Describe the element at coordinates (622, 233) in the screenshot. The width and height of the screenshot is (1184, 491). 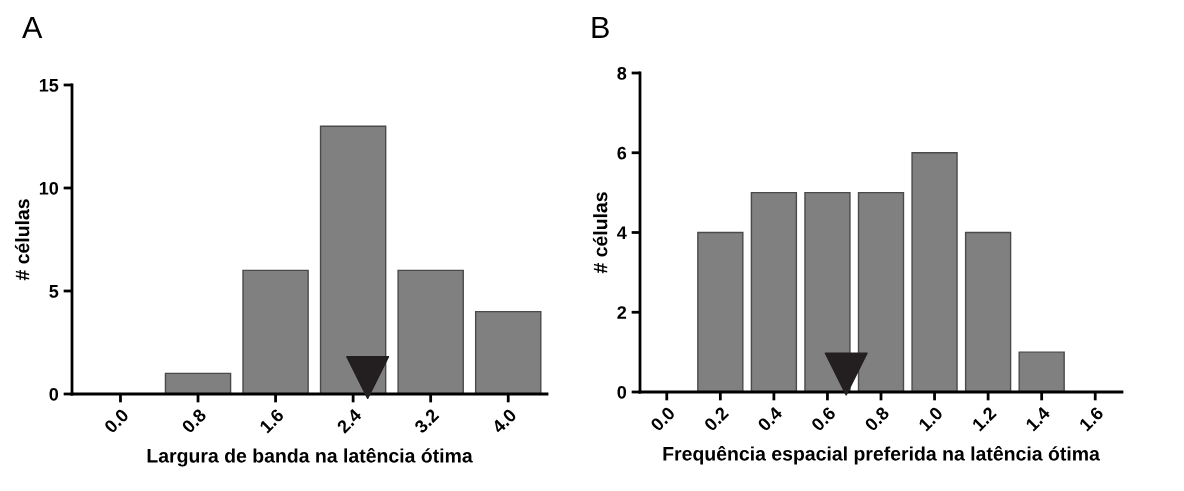
I see `y-tick-label: 4` at that location.